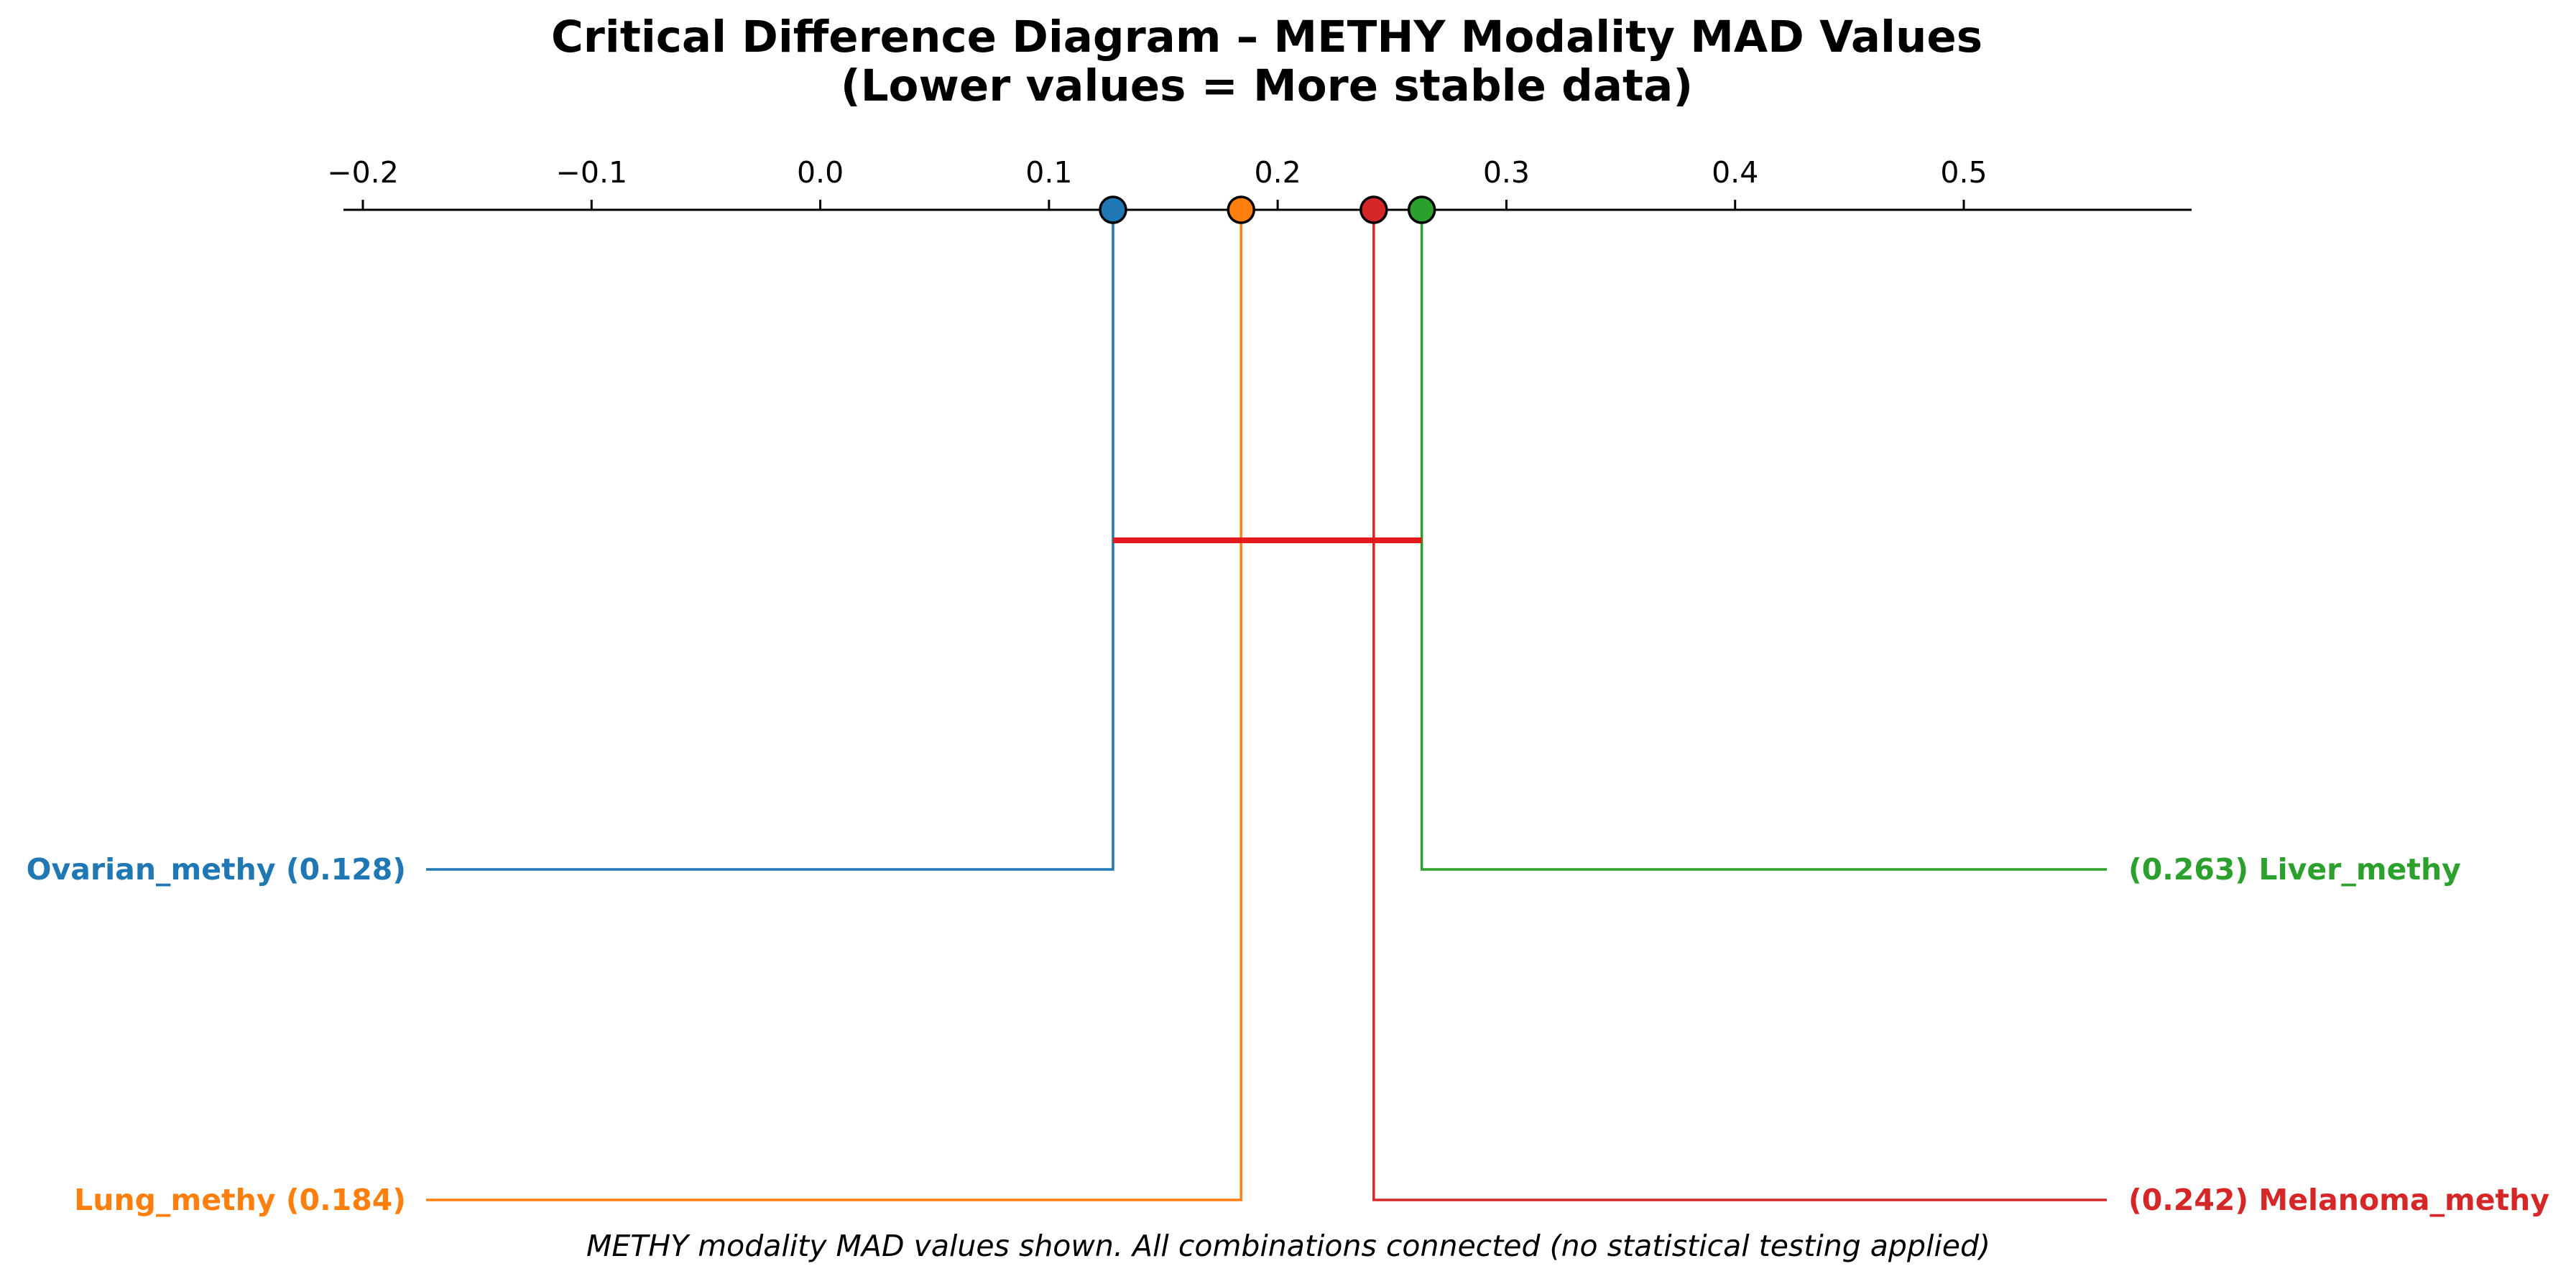 The width and height of the screenshot is (2576, 1284). I want to click on axis-tick-label: 0.2, so click(1278, 173).